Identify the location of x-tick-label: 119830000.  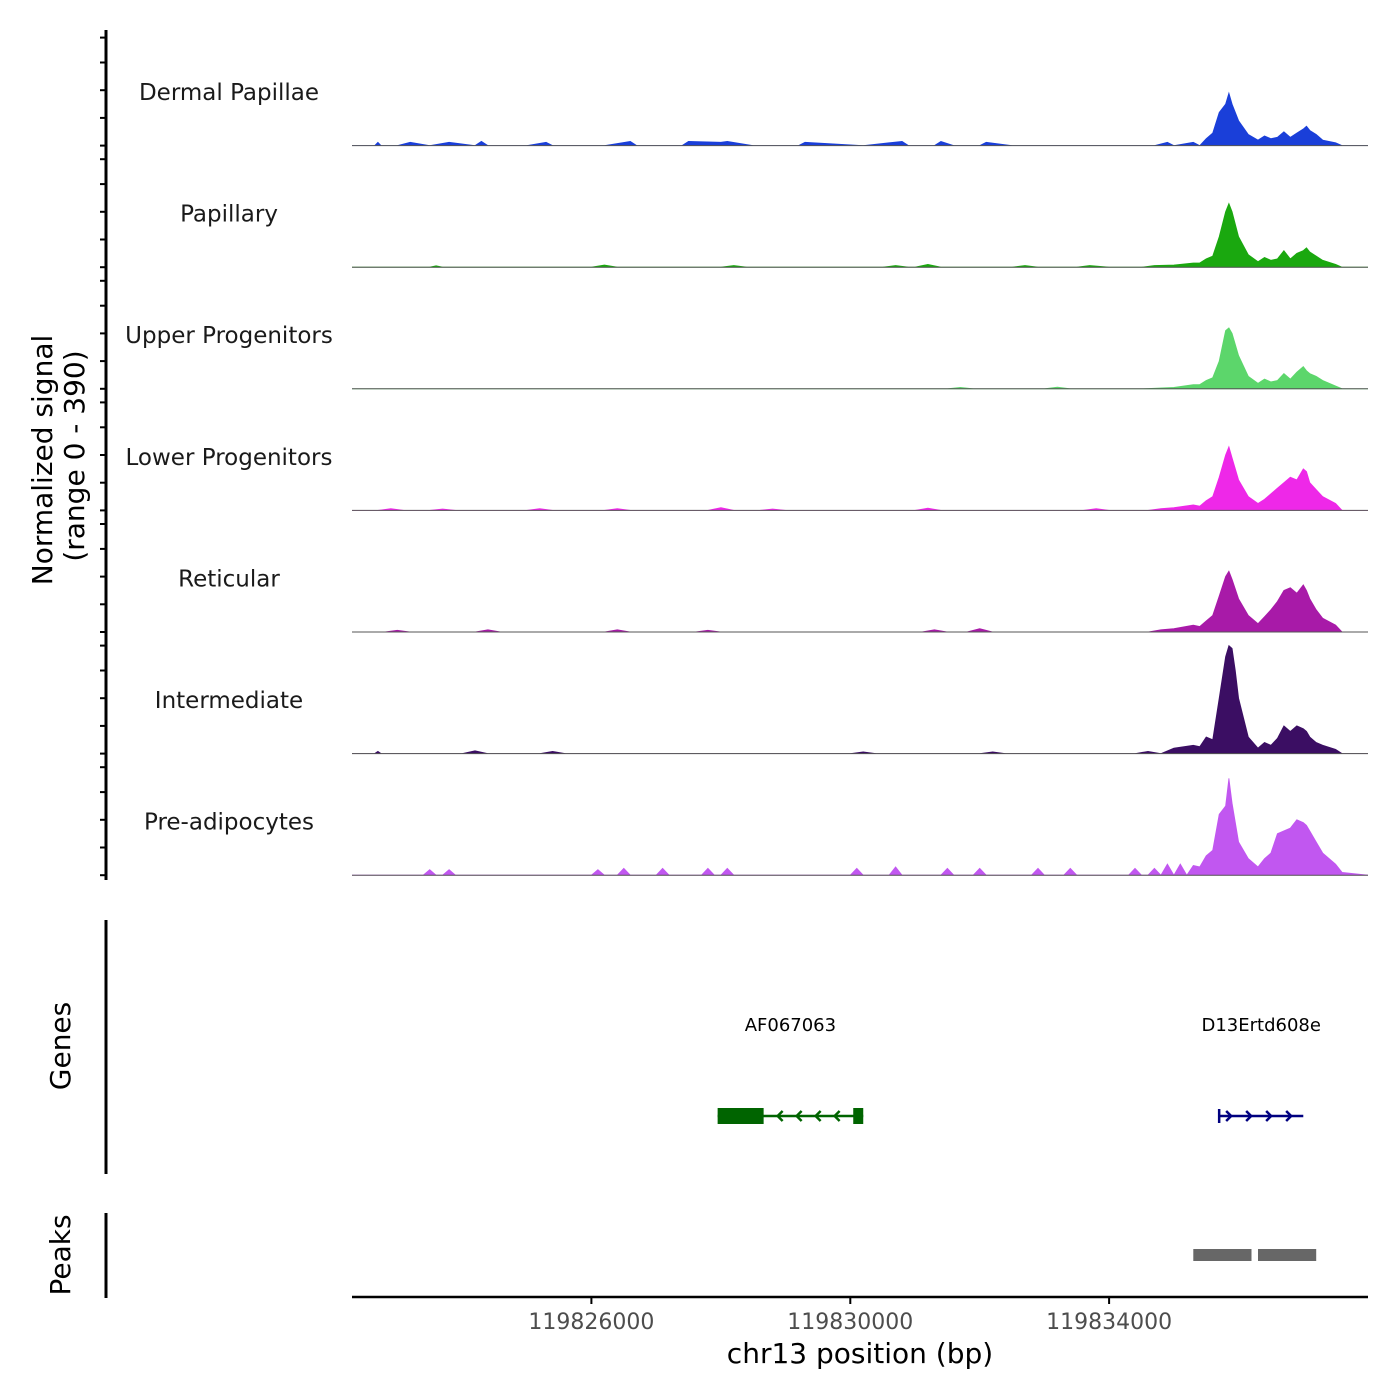
(850, 1322).